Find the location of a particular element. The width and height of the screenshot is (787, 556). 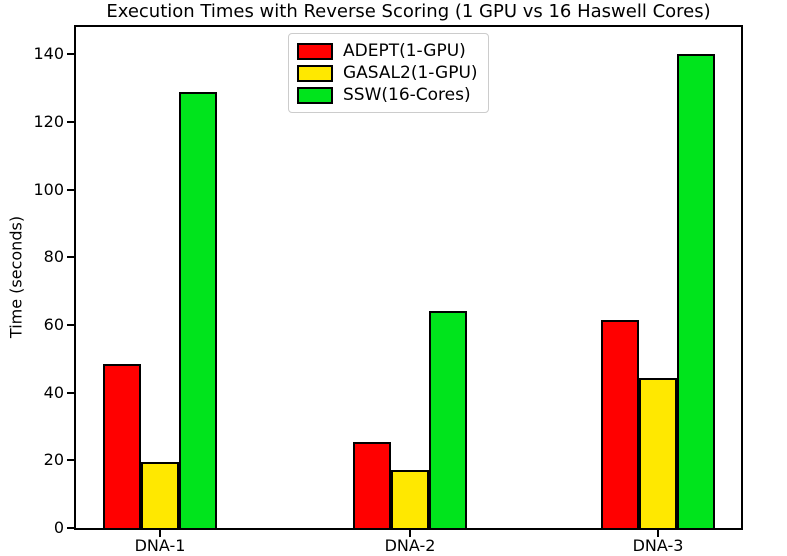

y-tick-label: 40 is located at coordinates (53, 392).